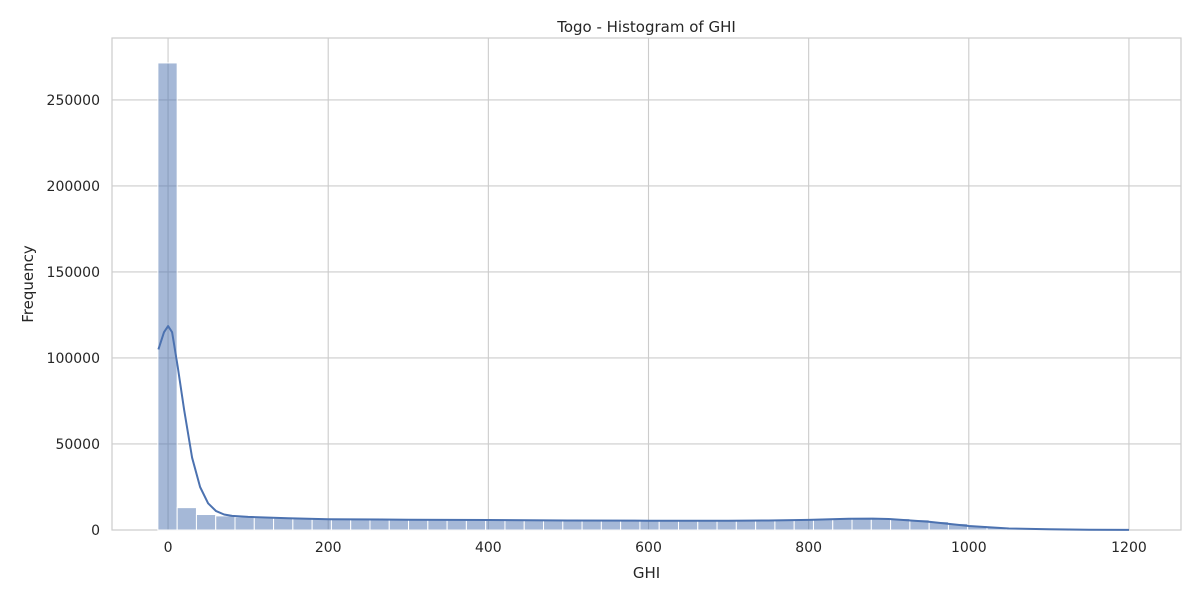 This screenshot has height=600, width=1200. What do you see at coordinates (77, 445) in the screenshot?
I see `y-tick-label: 50000` at bounding box center [77, 445].